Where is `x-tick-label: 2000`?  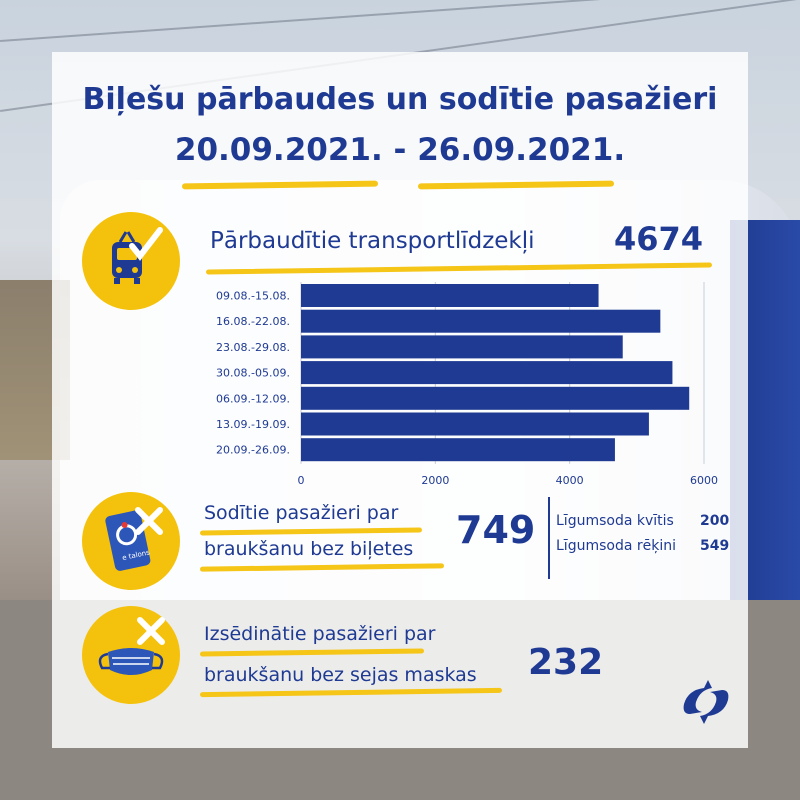 x-tick-label: 2000 is located at coordinates (435, 480).